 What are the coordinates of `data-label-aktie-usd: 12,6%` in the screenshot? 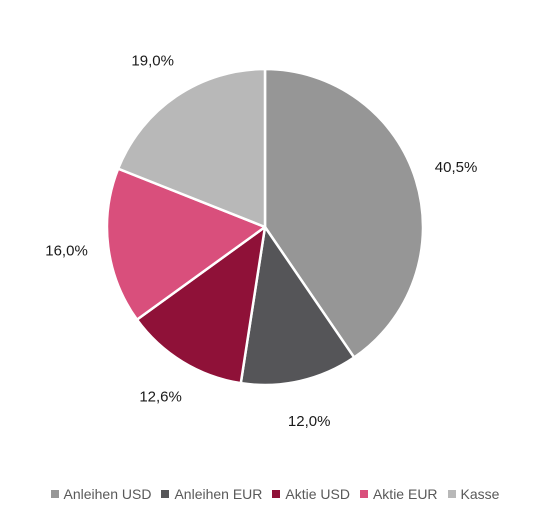 It's located at (160, 397).